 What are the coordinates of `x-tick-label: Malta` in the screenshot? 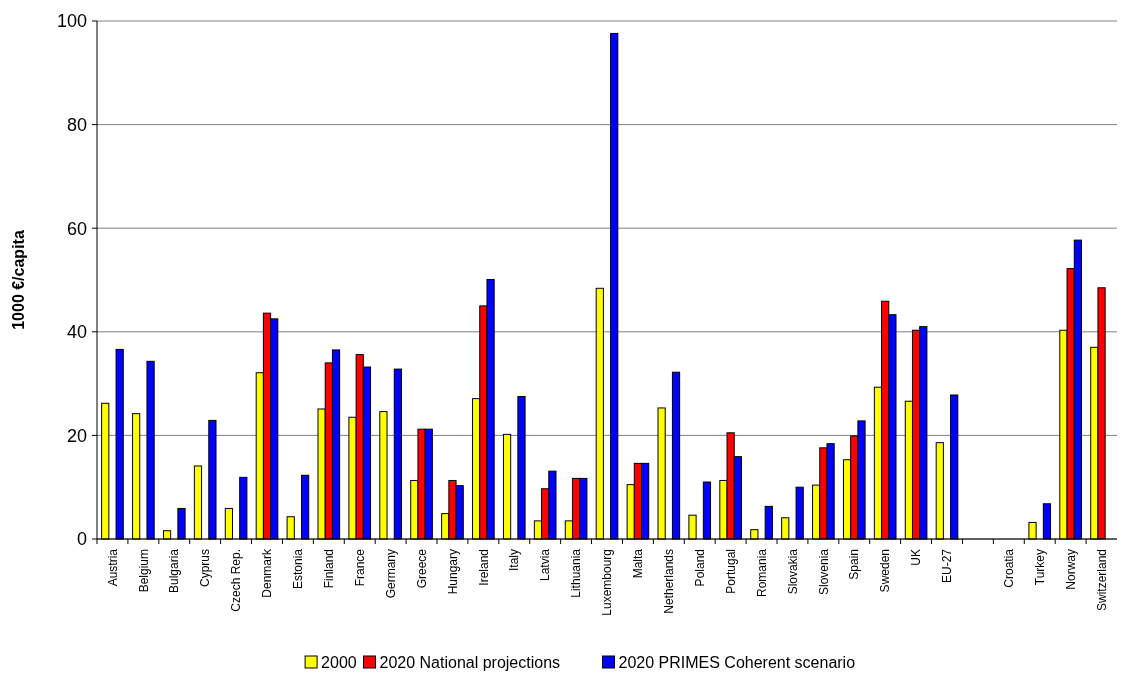 It's located at (638, 563).